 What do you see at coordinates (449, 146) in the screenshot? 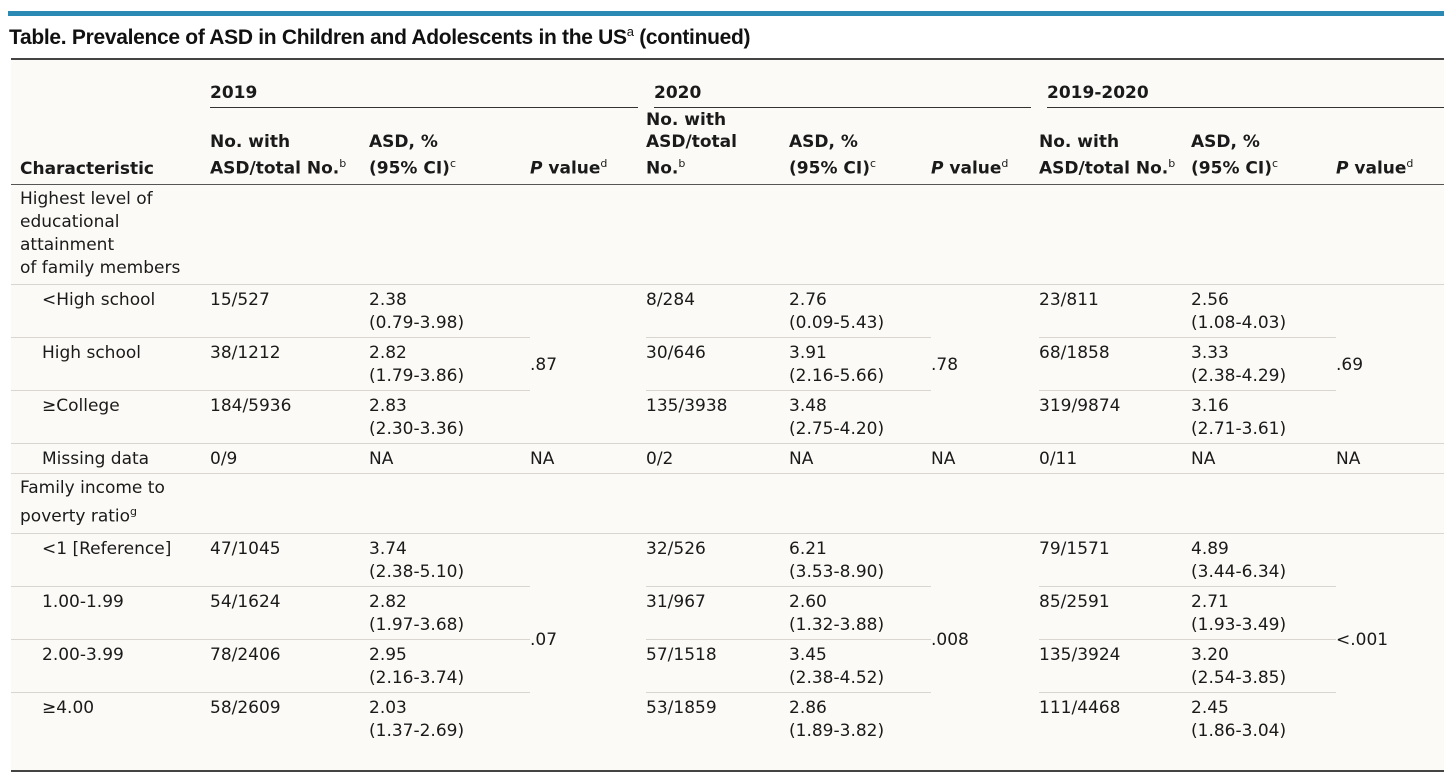
I see `col-header-asd-2019: ASD, % (95% CI)c` at bounding box center [449, 146].